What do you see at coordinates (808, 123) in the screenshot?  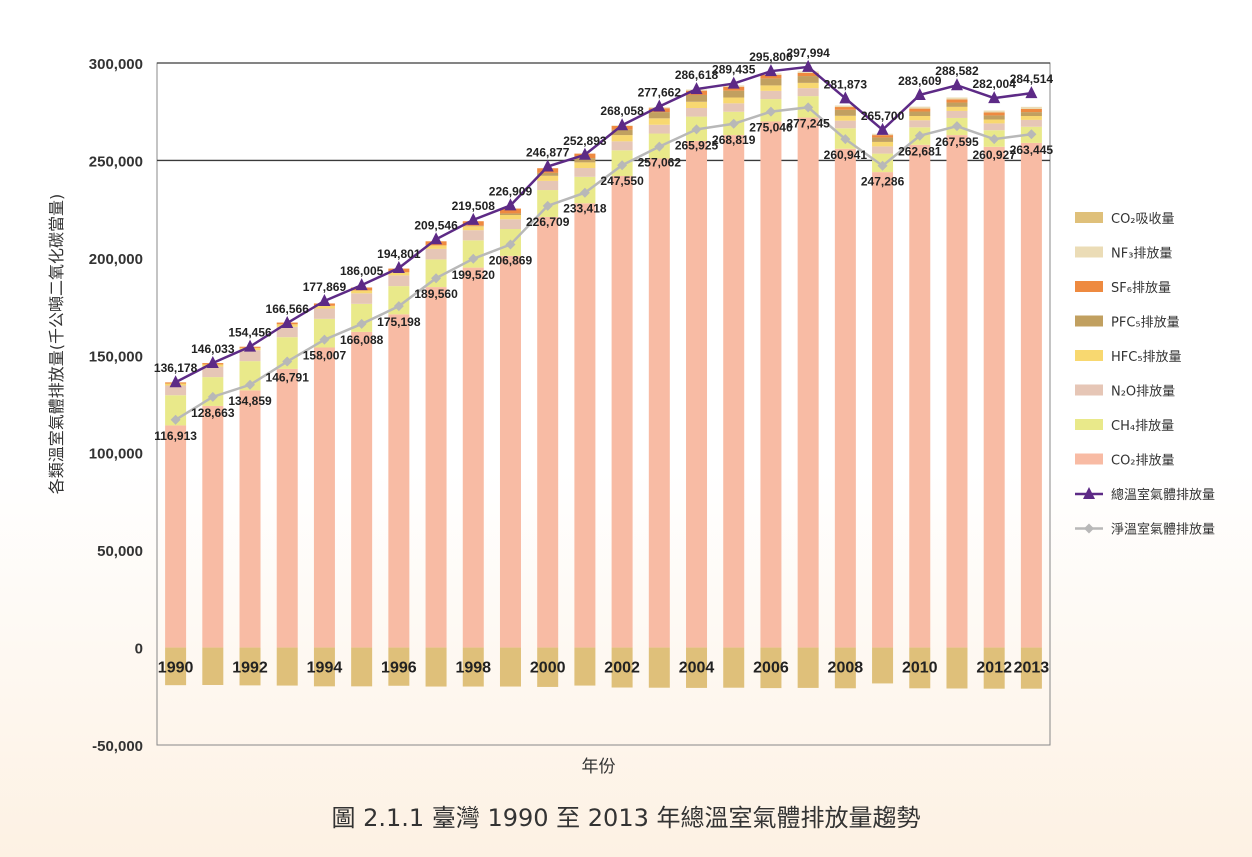 I see `net-value-label: 277,245` at bounding box center [808, 123].